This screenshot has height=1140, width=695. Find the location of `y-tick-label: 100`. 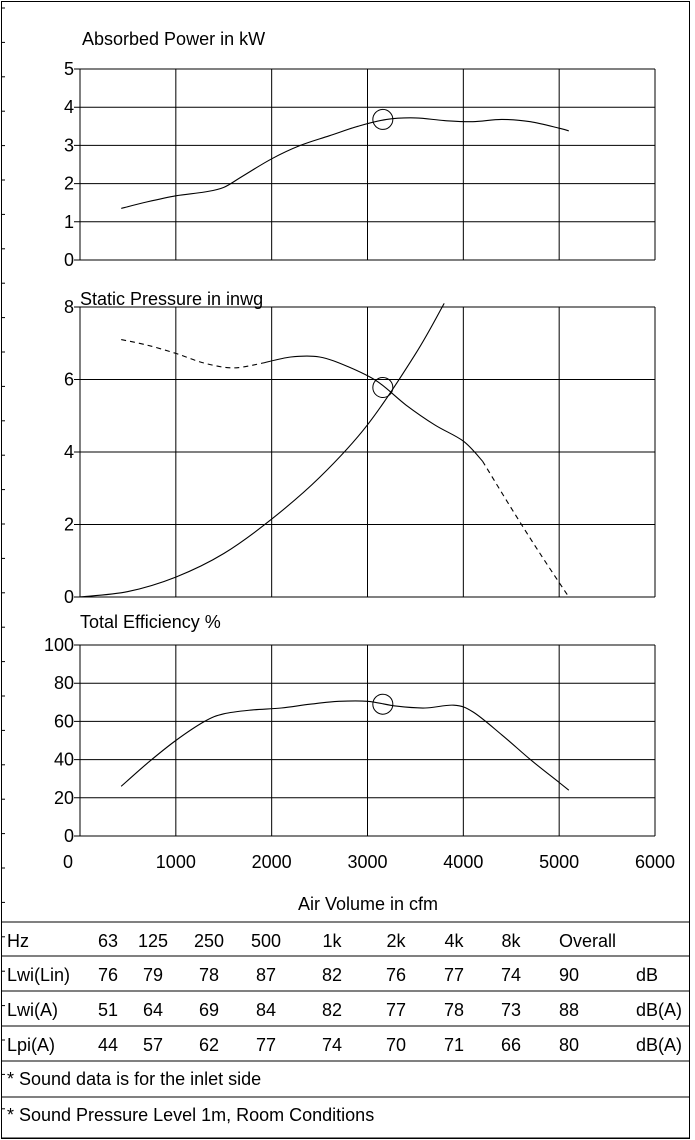

y-tick-label: 100 is located at coordinates (59, 645).